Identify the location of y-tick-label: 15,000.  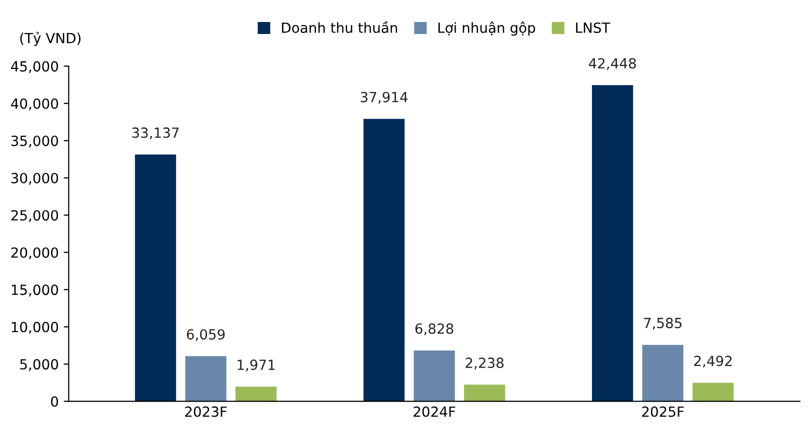
(35, 290).